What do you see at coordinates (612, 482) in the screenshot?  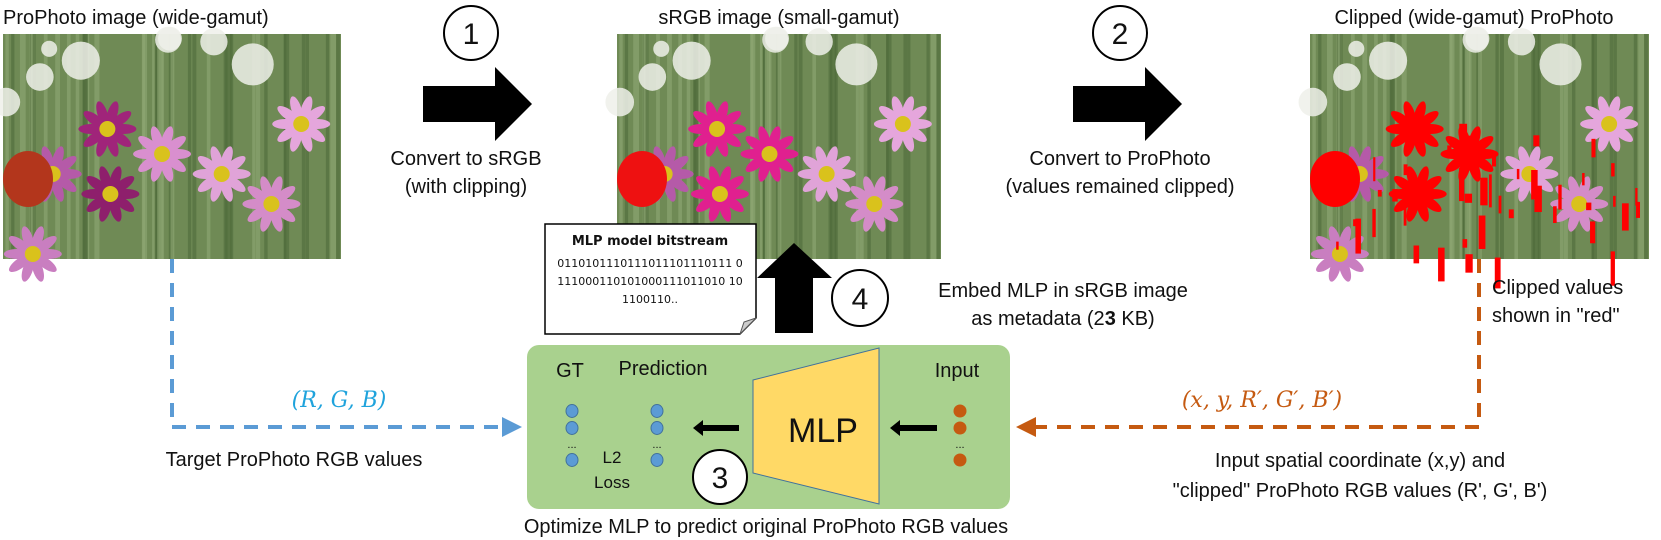 I see `loss-label-line2: Loss` at bounding box center [612, 482].